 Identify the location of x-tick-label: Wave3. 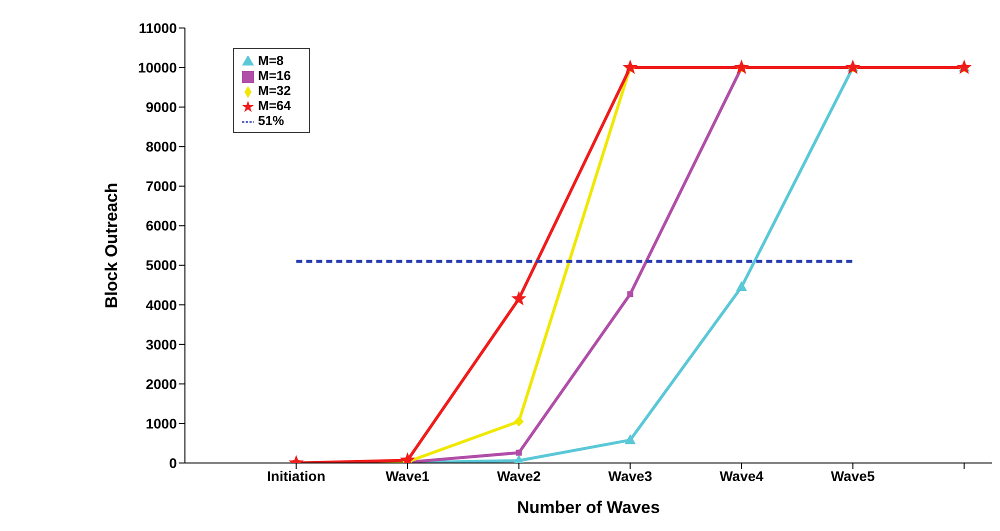
(630, 476).